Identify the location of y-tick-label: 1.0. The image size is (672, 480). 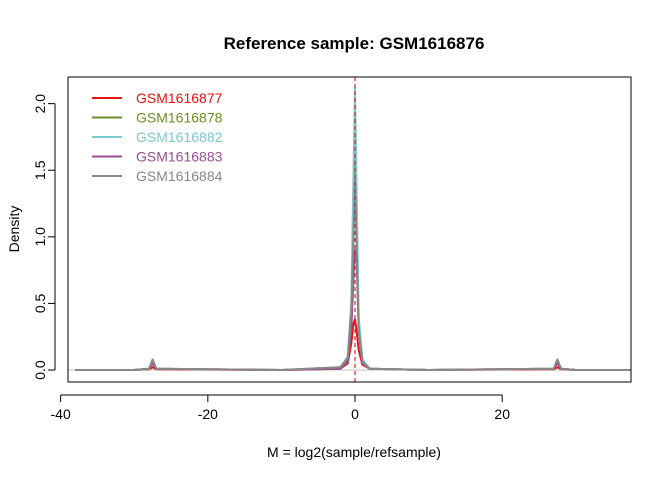
(40, 237).